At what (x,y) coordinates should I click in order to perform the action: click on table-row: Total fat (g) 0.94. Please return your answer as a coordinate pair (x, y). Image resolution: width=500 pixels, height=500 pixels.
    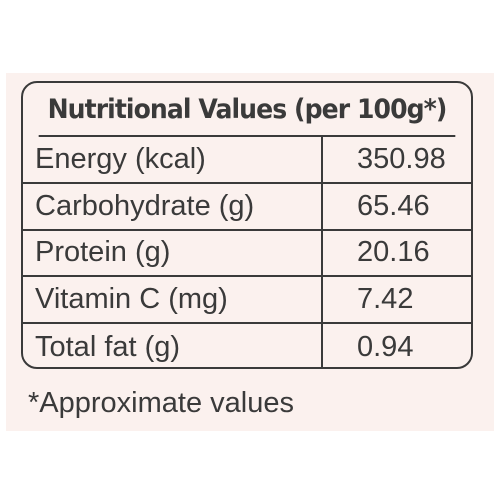
    Looking at the image, I should click on (247, 345).